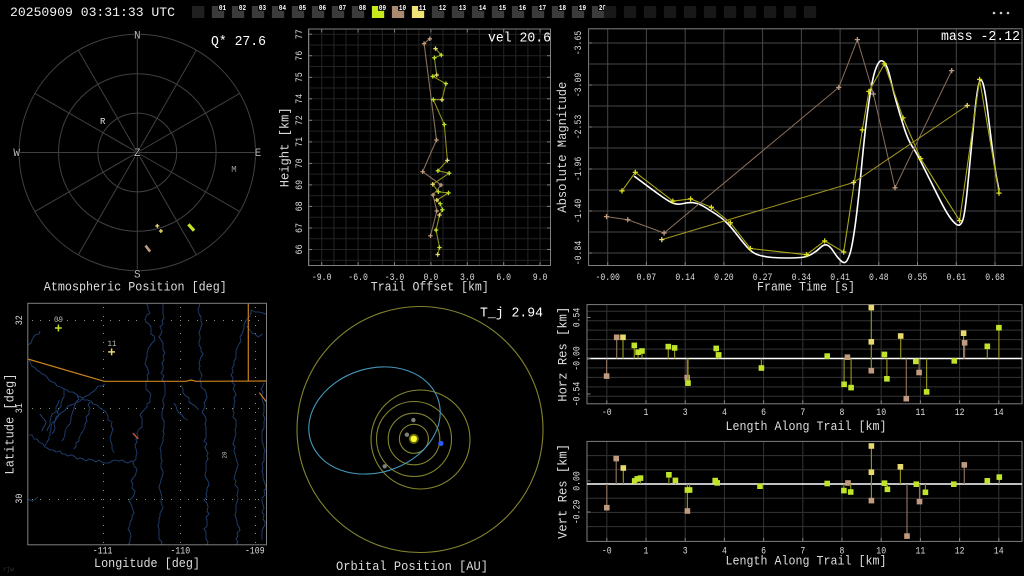  Describe the element at coordinates (957, 278) in the screenshot. I see `svg-text: 0.61` at that location.